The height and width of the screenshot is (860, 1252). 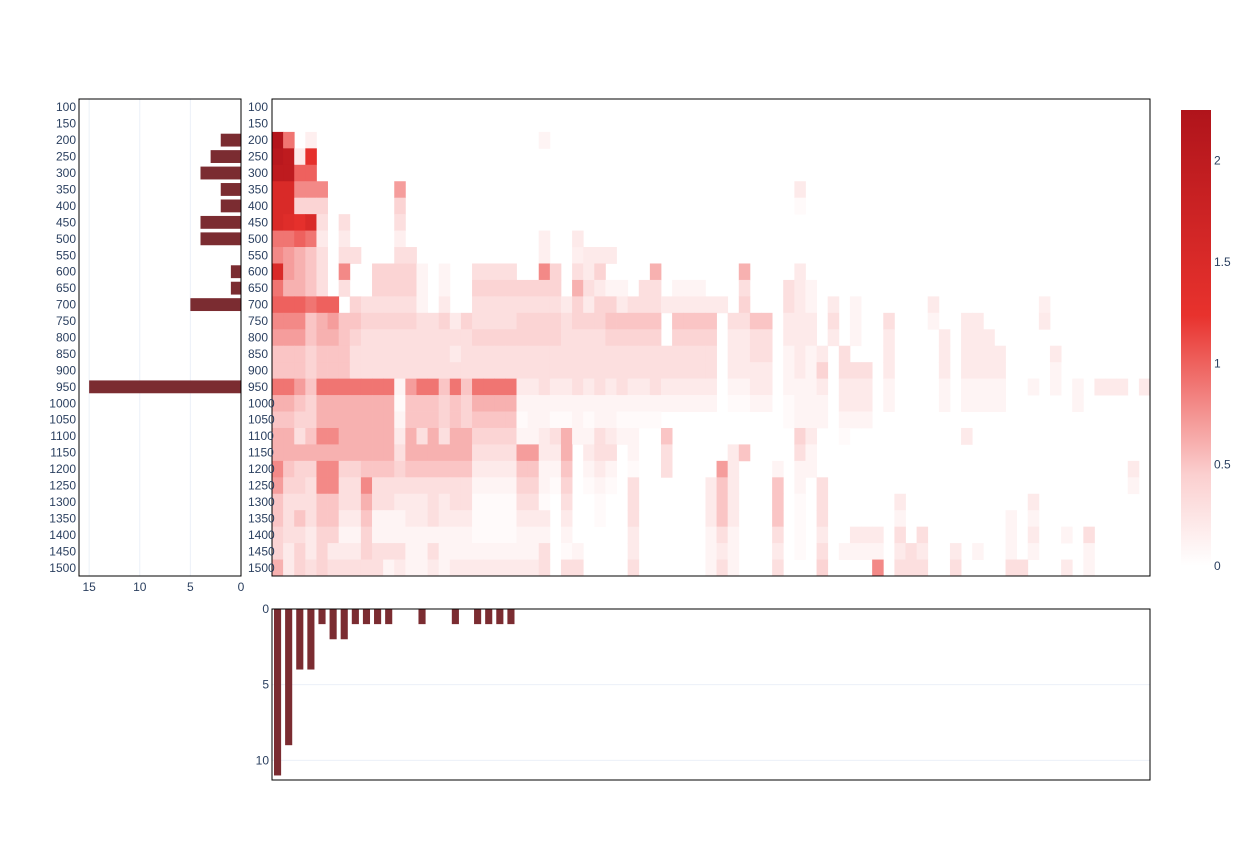 What do you see at coordinates (66, 255) in the screenshot?
I see `left-hist-y-tick-label: 550` at bounding box center [66, 255].